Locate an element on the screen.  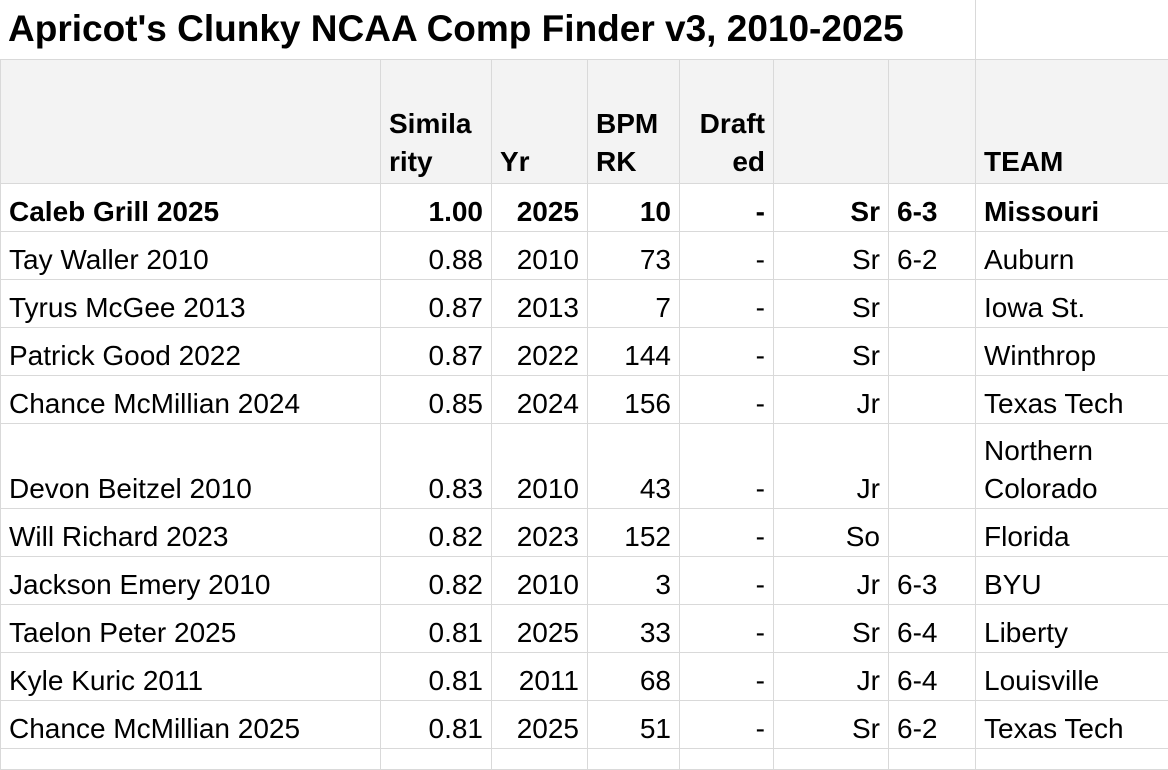
header-drafted: Draft ed is located at coordinates (727, 122).